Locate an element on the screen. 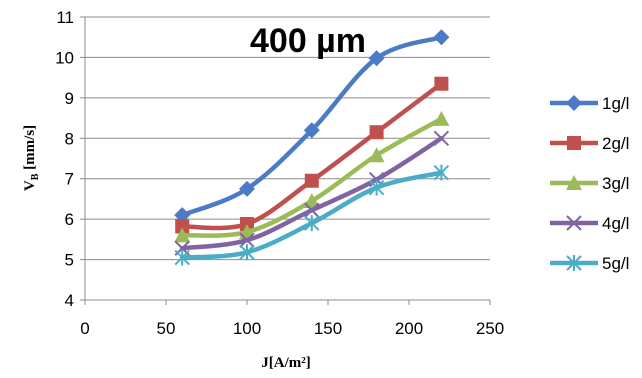 The image size is (642, 378). legend-item: 3g/l is located at coordinates (589, 183).